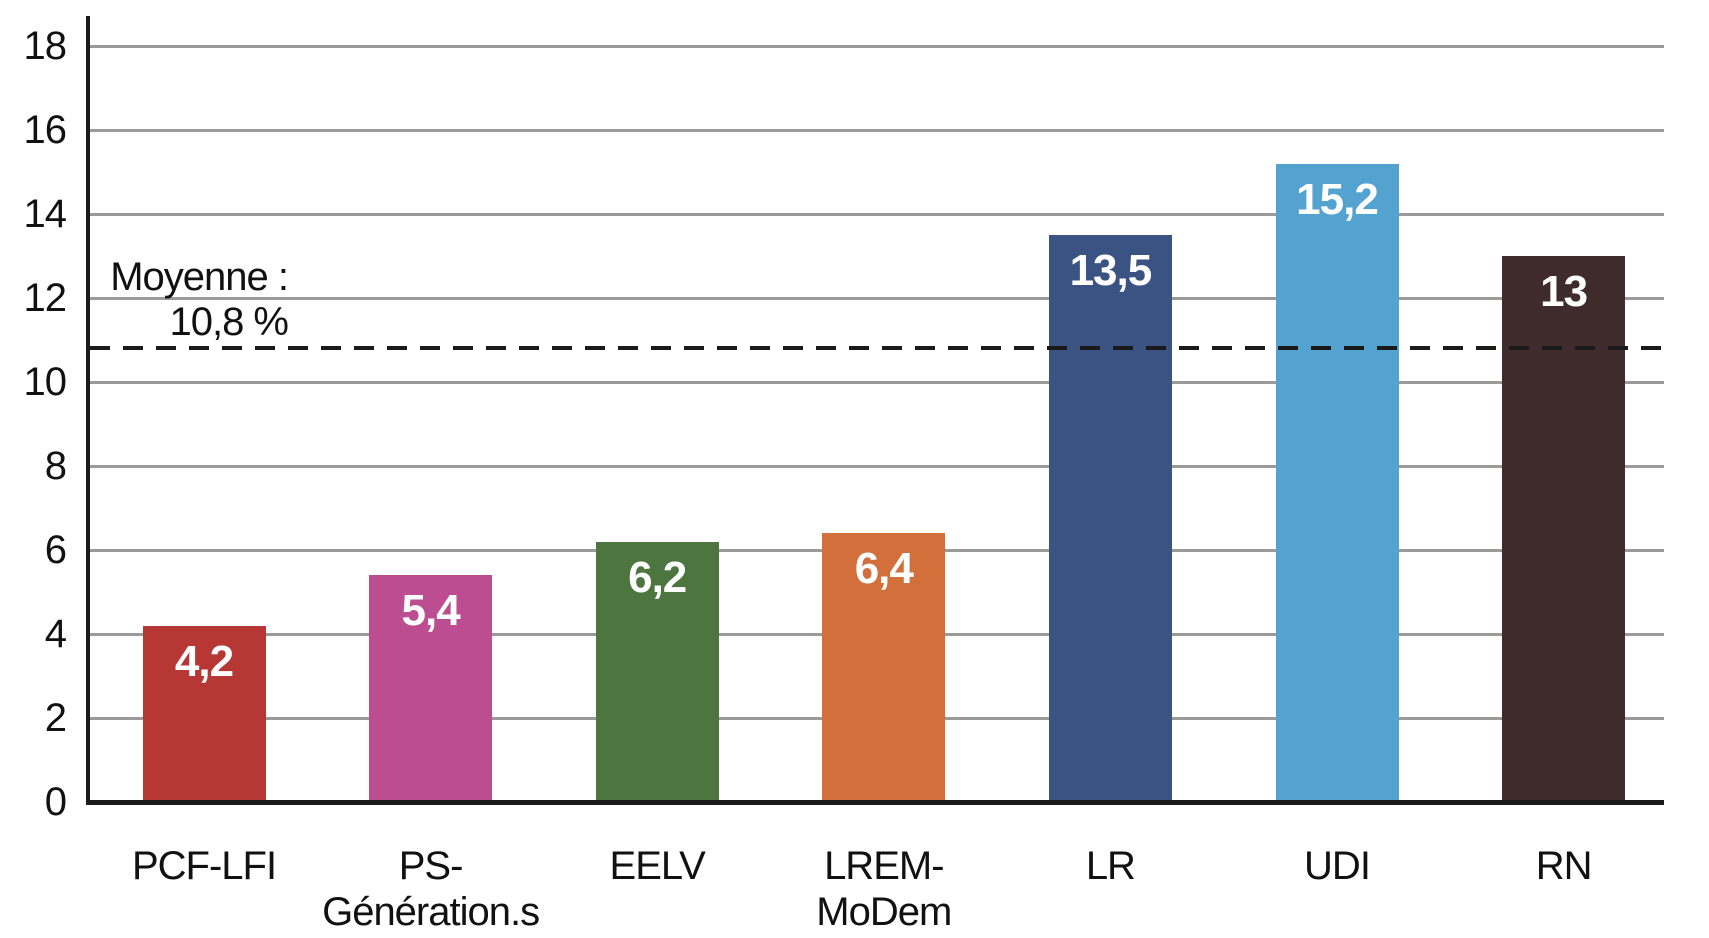  I want to click on x-category-label-line: PS-, so click(431, 866).